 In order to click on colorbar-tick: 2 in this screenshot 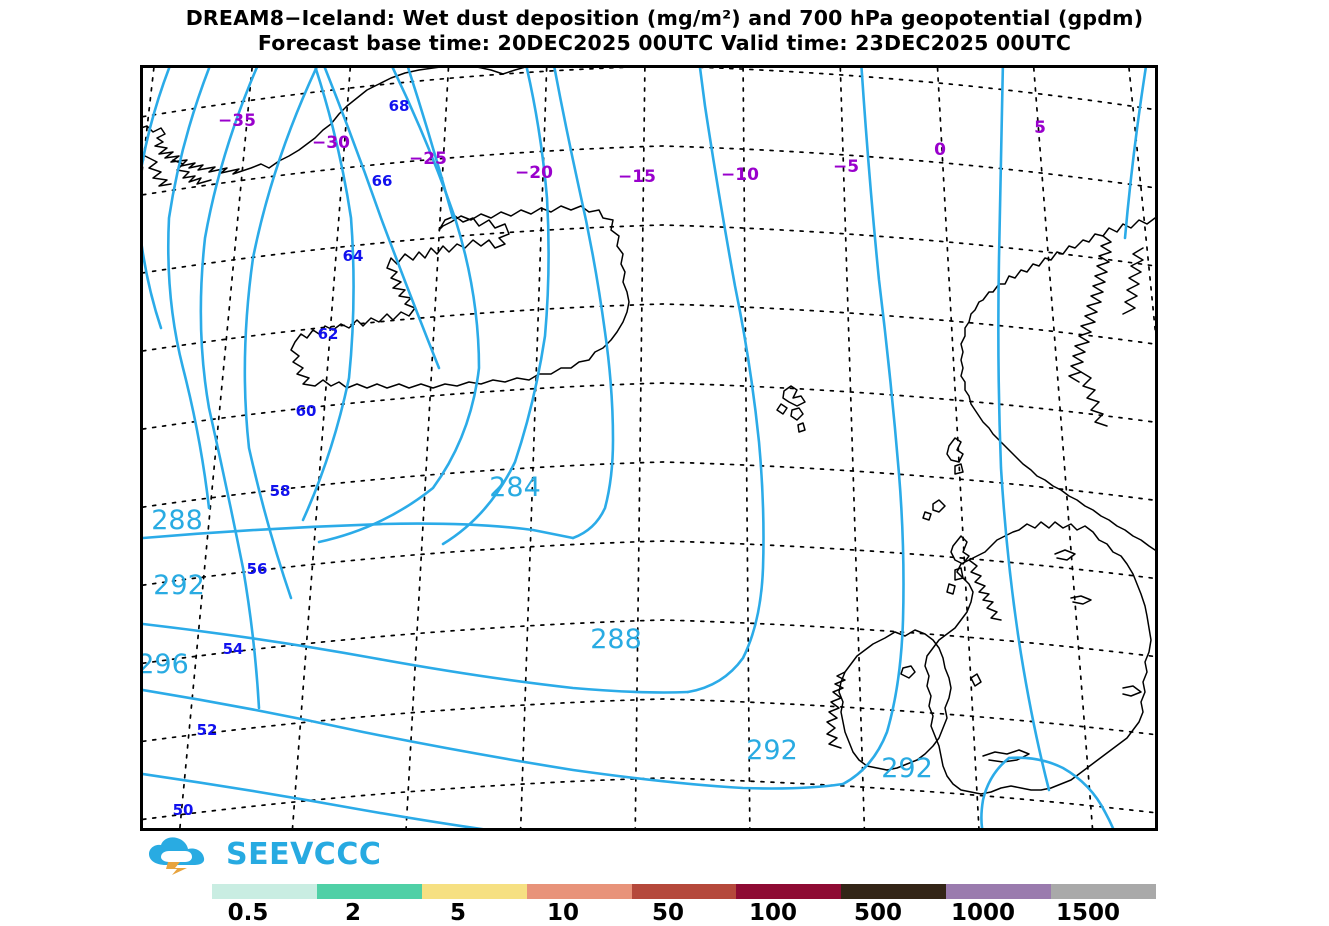, I will do `click(353, 913)`.